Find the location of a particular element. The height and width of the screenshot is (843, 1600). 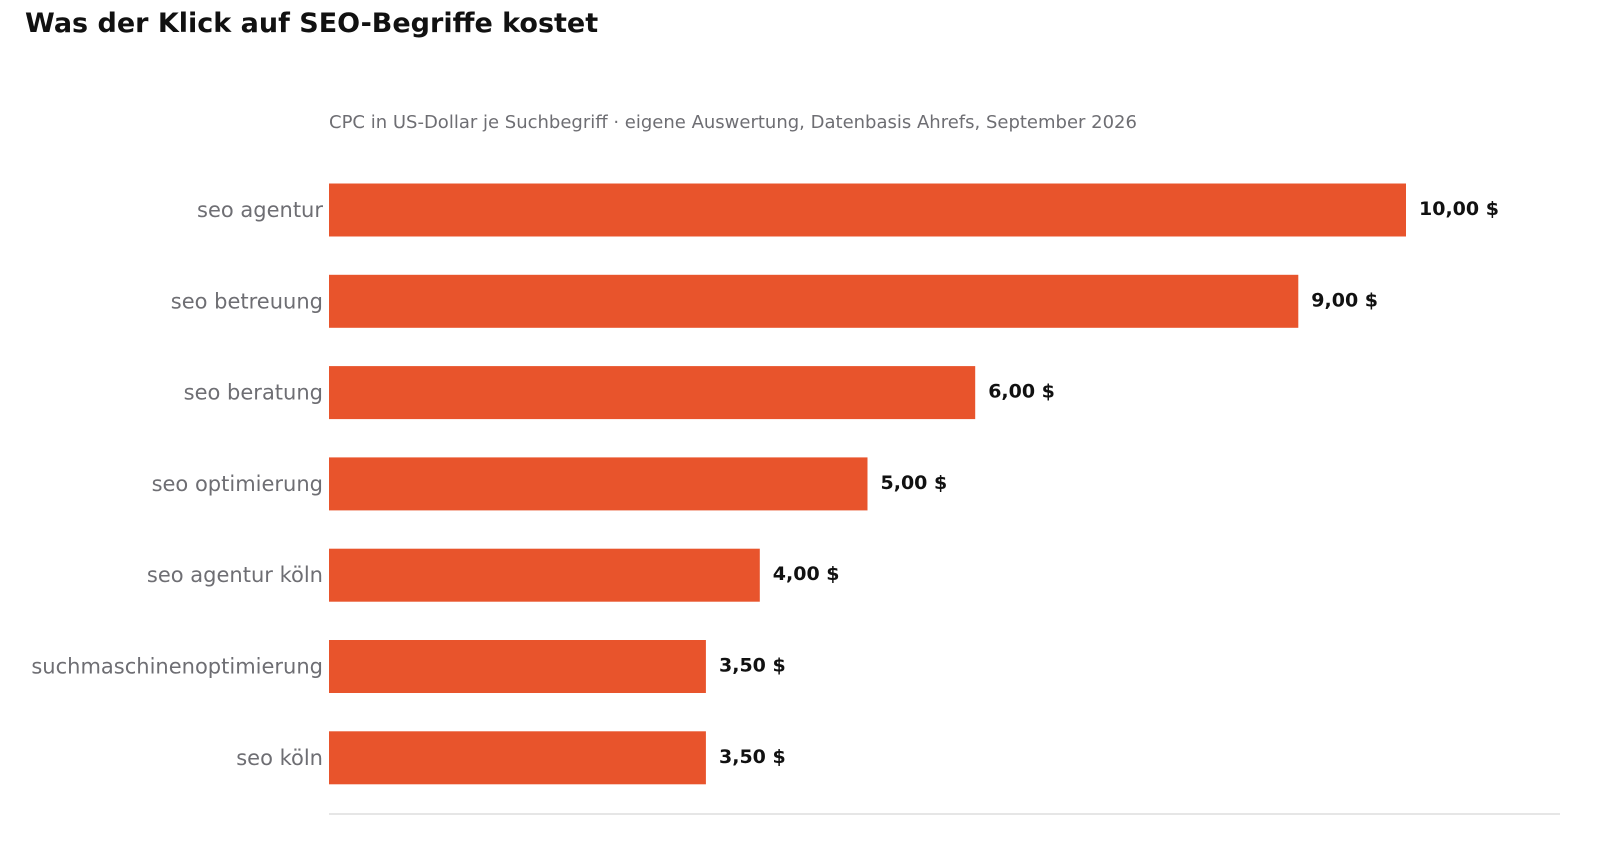

category-label: seo beratung is located at coordinates (253, 393).